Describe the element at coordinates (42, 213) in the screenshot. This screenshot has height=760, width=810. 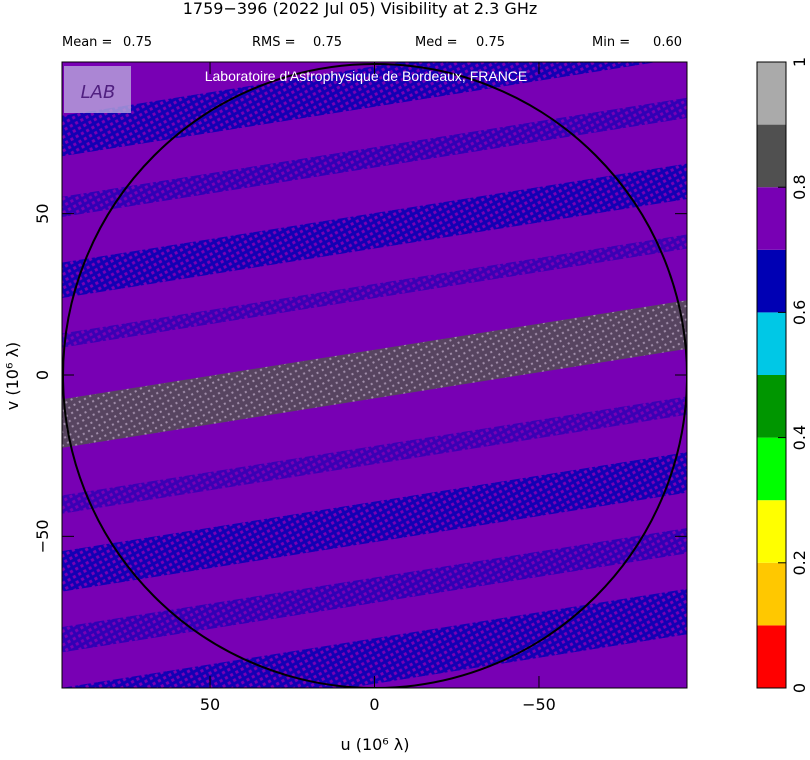
I see `y-tick-label: 50` at that location.